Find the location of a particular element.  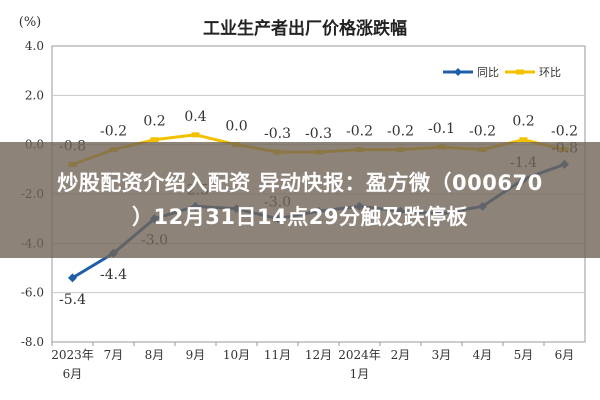

y-tick-label: -8.0 is located at coordinates (32, 342).